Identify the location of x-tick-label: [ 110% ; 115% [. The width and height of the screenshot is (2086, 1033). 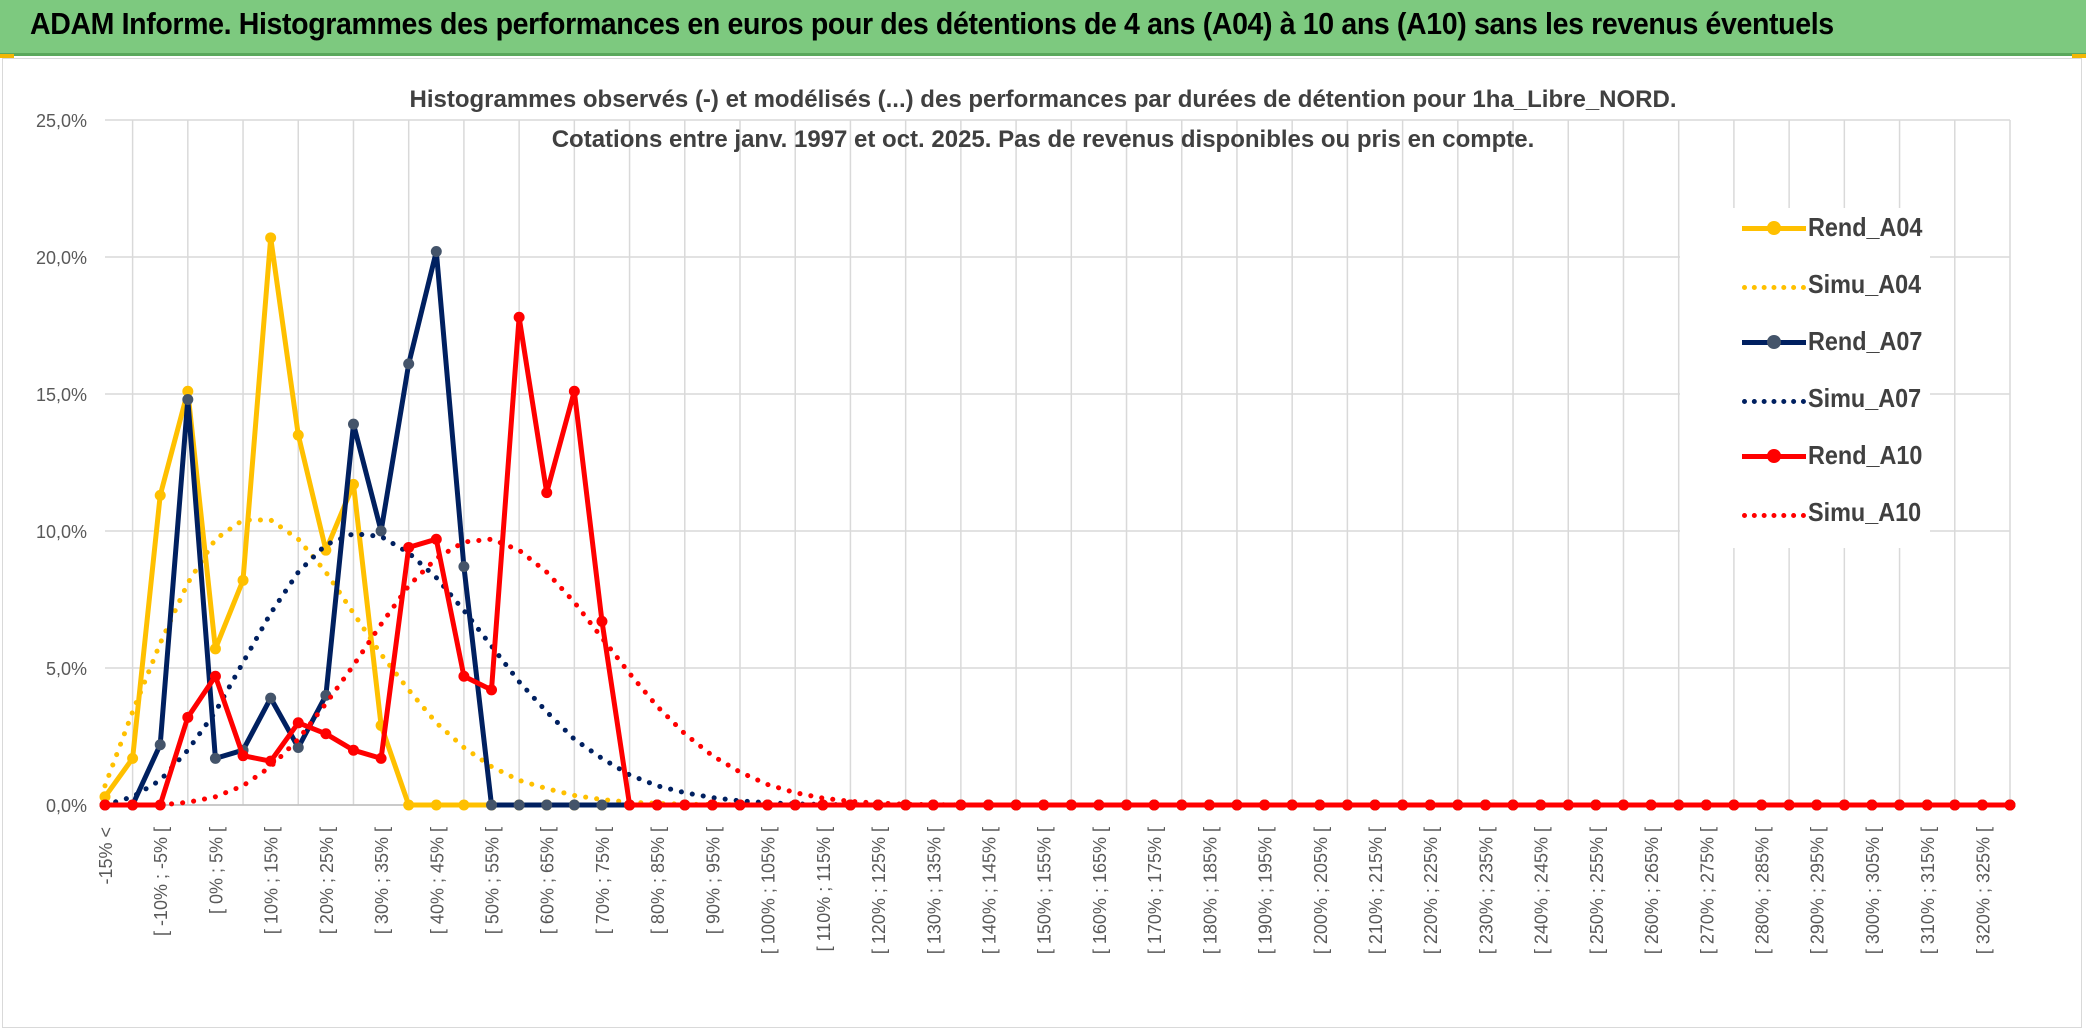
(824, 889).